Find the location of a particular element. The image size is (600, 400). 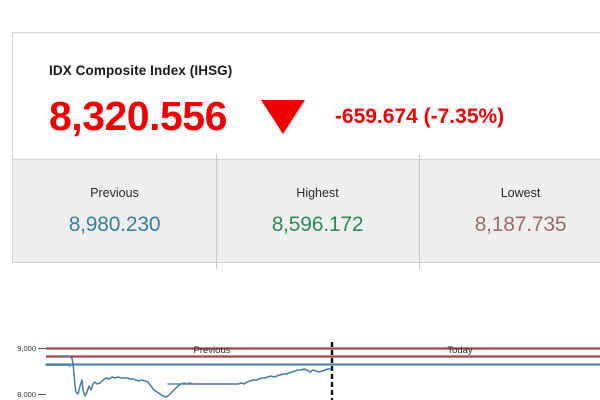

session-label-previous: Previous is located at coordinates (212, 350).